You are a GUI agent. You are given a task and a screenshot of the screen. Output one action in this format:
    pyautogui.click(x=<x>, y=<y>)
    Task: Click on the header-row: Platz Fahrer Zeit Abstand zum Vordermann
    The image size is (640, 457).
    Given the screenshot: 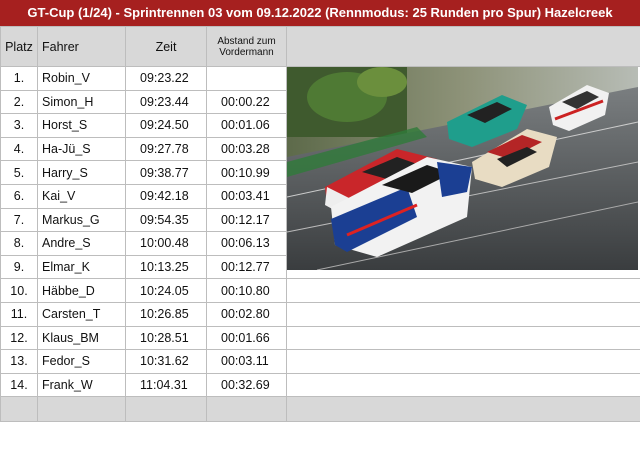 What is the action you would take?
    pyautogui.click(x=320, y=46)
    